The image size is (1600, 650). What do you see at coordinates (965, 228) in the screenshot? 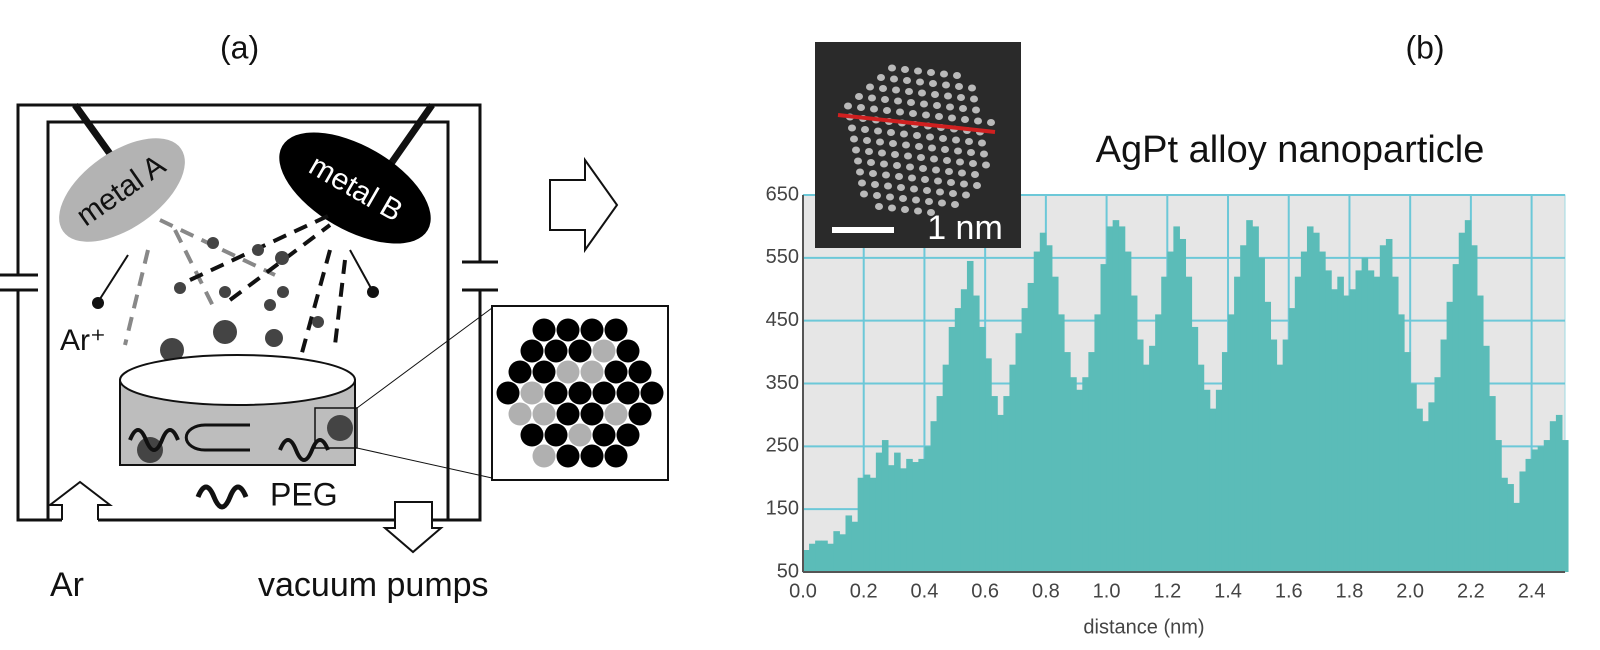
I see `scale-bar-label: 1 nm` at bounding box center [965, 228].